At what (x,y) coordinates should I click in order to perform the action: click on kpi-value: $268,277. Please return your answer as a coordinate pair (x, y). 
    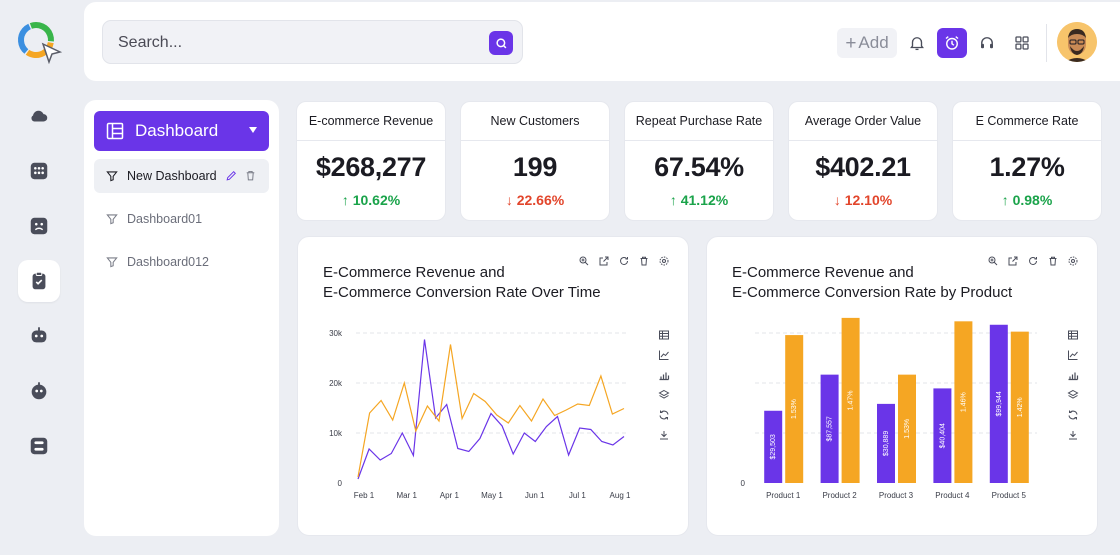
    Looking at the image, I should click on (371, 167).